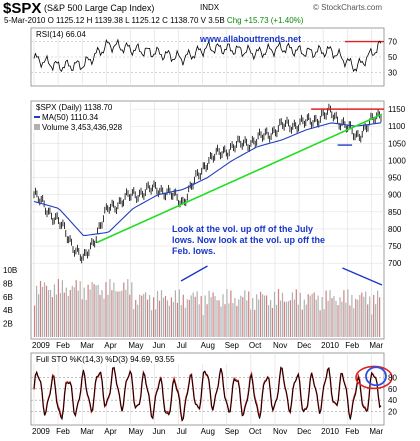 Image resolution: width=420 pixels, height=441 pixels. Describe the element at coordinates (348, 7) in the screenshot. I see `brand-label: © StockCharts.com` at that location.